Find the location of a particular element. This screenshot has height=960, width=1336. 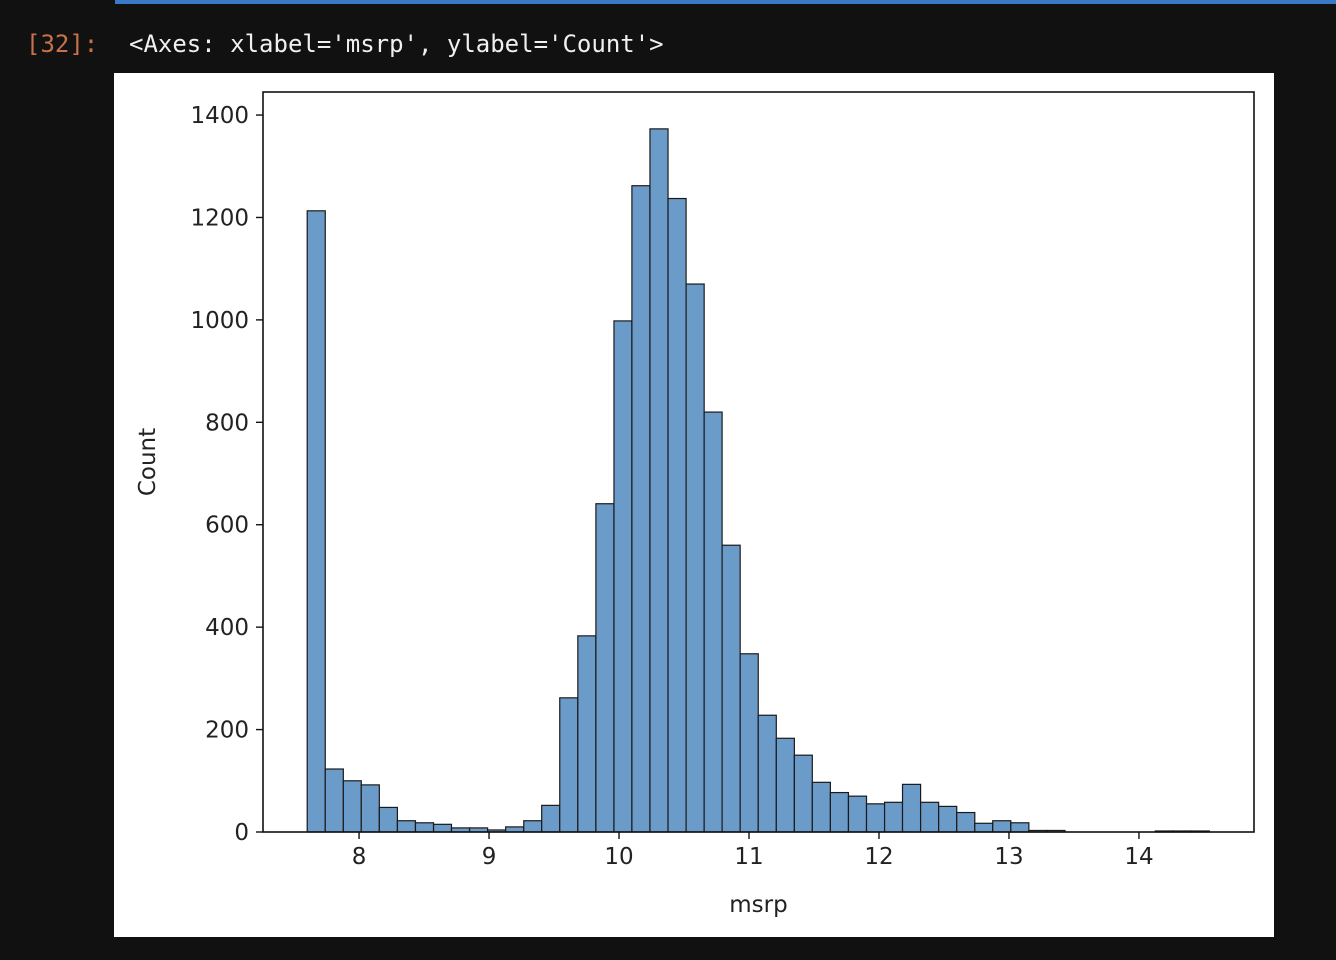

cell-border is located at coordinates (725, 2).